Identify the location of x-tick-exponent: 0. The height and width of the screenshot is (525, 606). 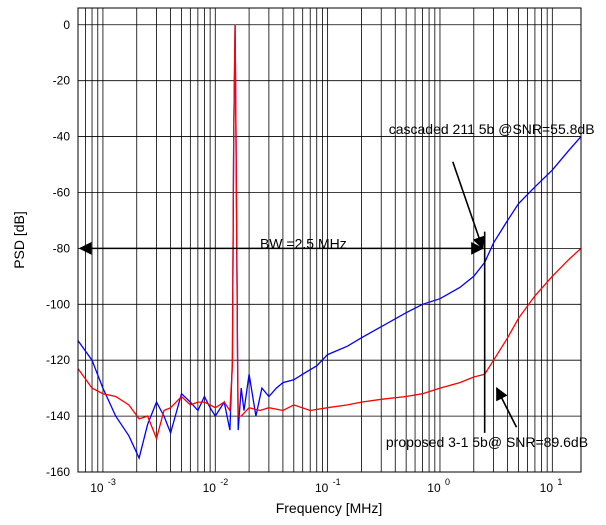
(447, 482).